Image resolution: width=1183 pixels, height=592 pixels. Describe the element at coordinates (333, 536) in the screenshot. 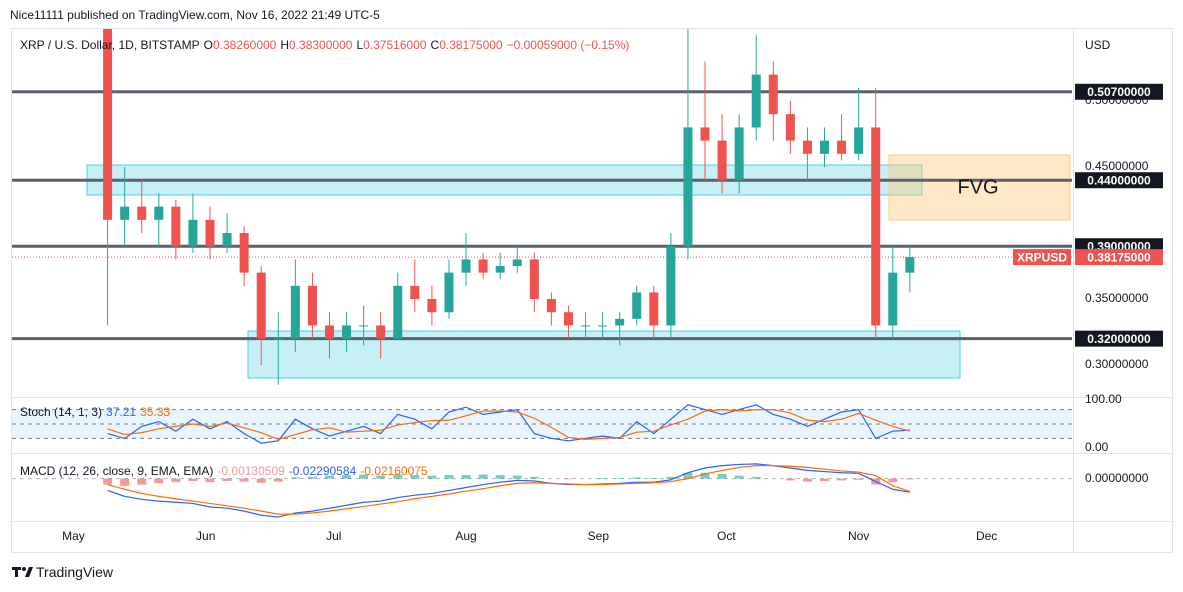

I see `x-tick-label: Jul` at that location.